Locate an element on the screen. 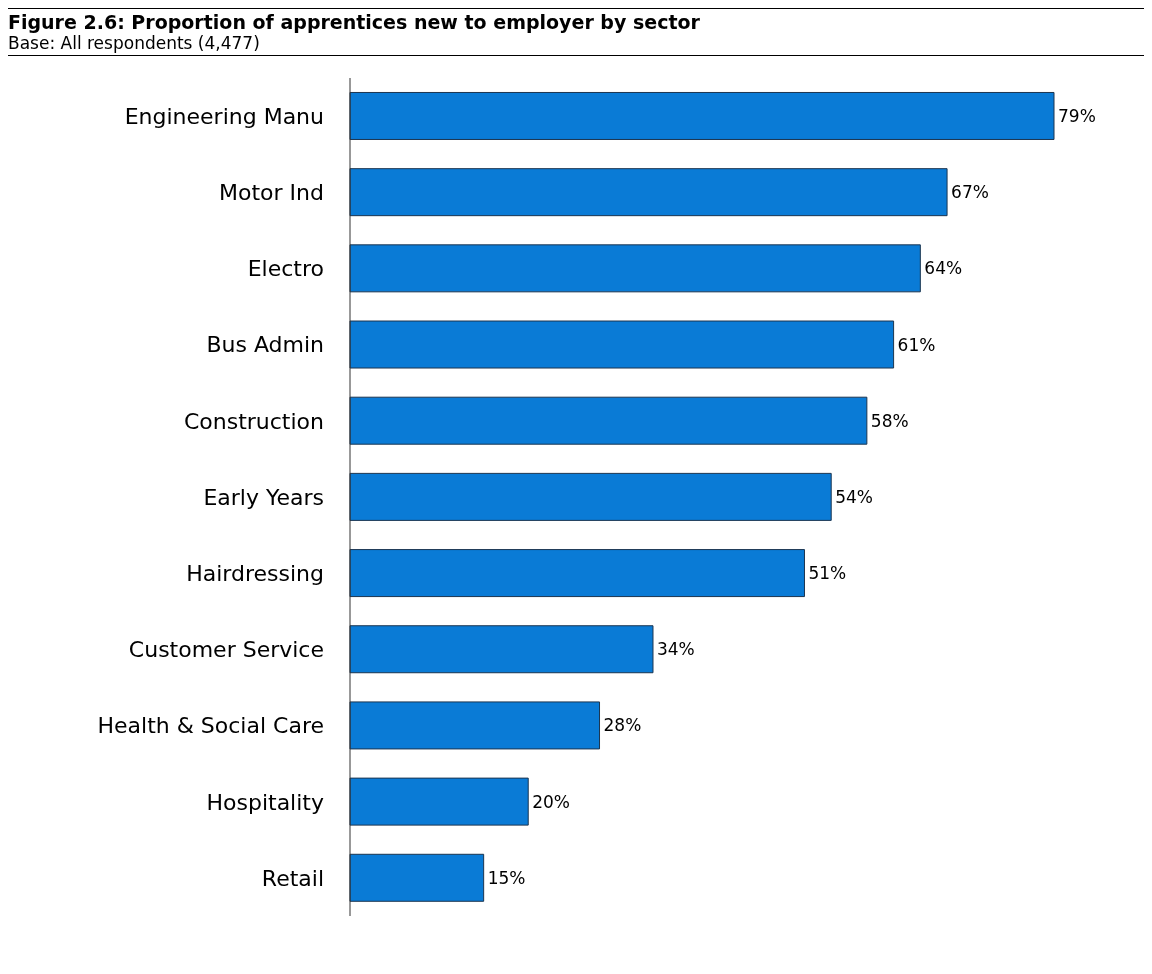 The image size is (1152, 974). data-label: 15% is located at coordinates (506, 877).